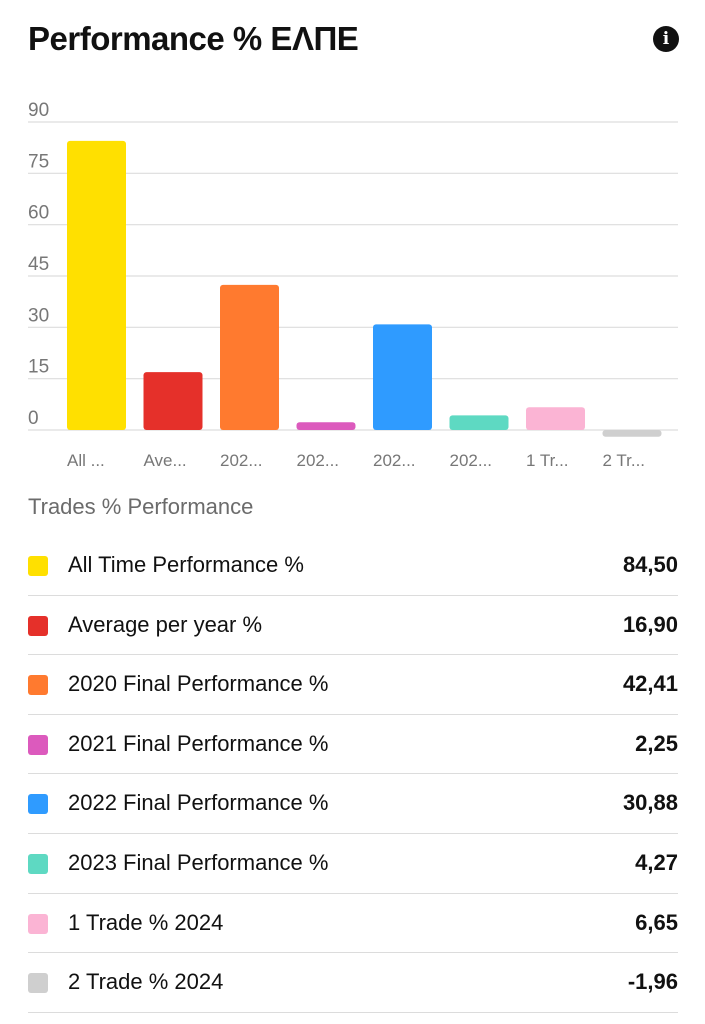 The height and width of the screenshot is (1024, 705). Describe the element at coordinates (146, 982) in the screenshot. I see `legend-label: 2 Trade % 2024` at that location.